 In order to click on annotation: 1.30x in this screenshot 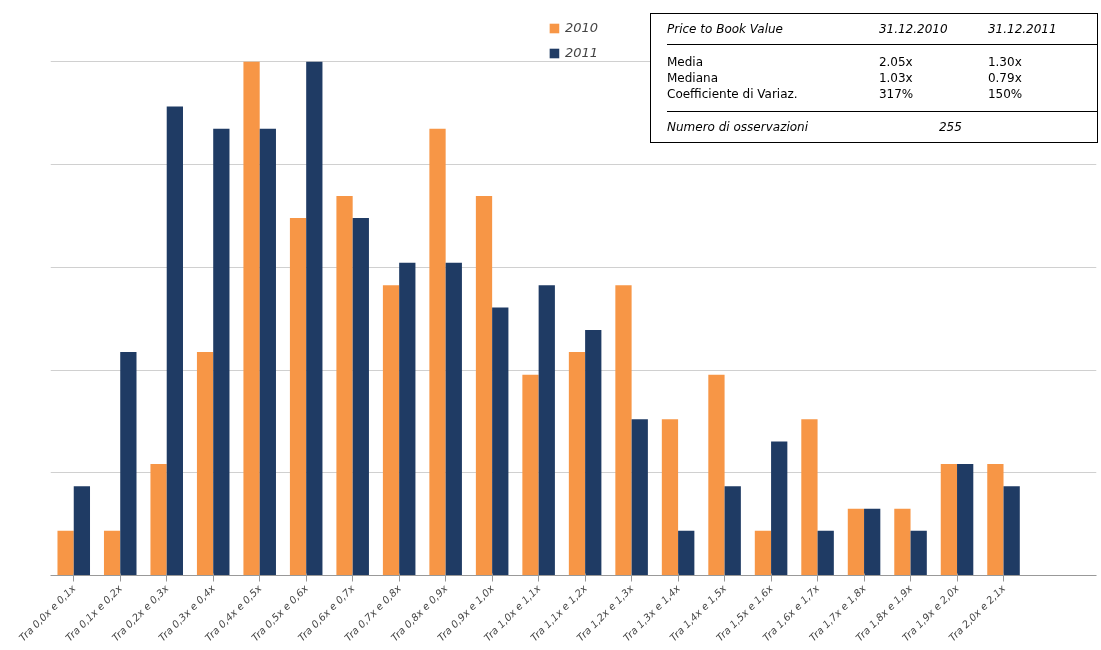, I will do `click(1005, 62)`.